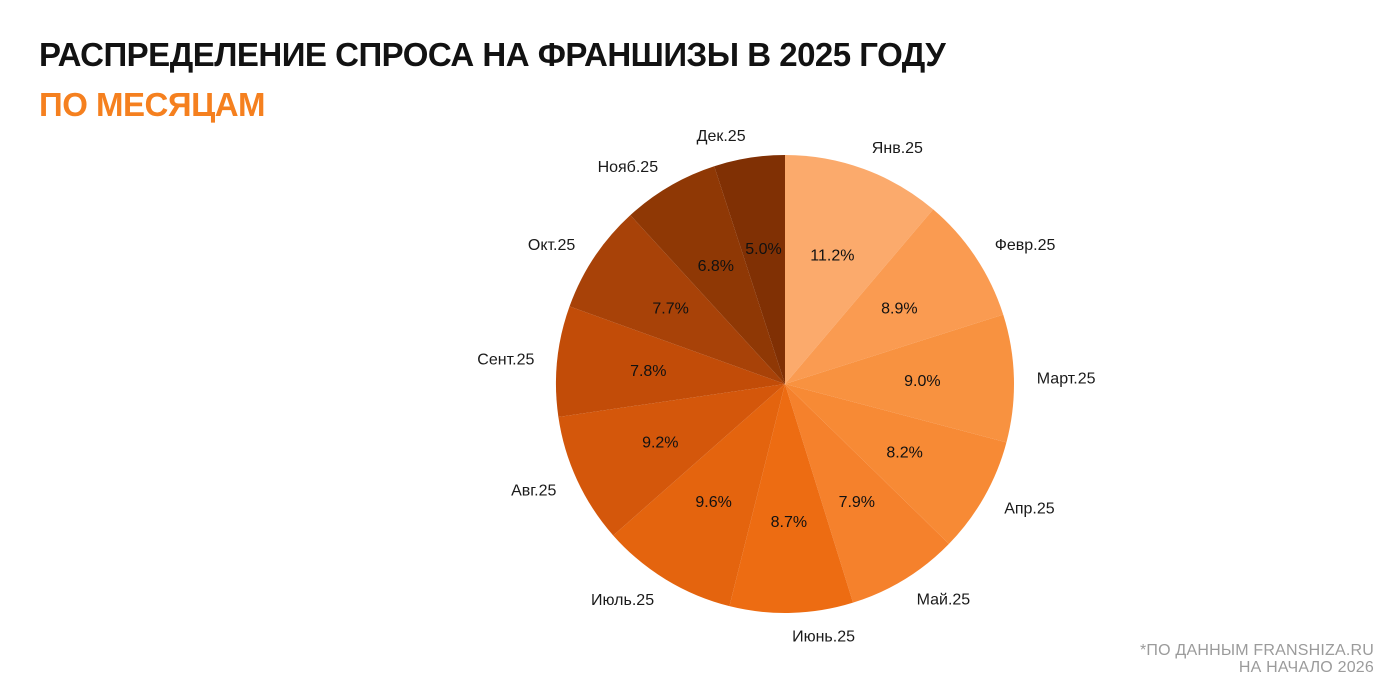  What do you see at coordinates (628, 167) in the screenshot?
I see `slice-month-label-11: Нояб.25` at bounding box center [628, 167].